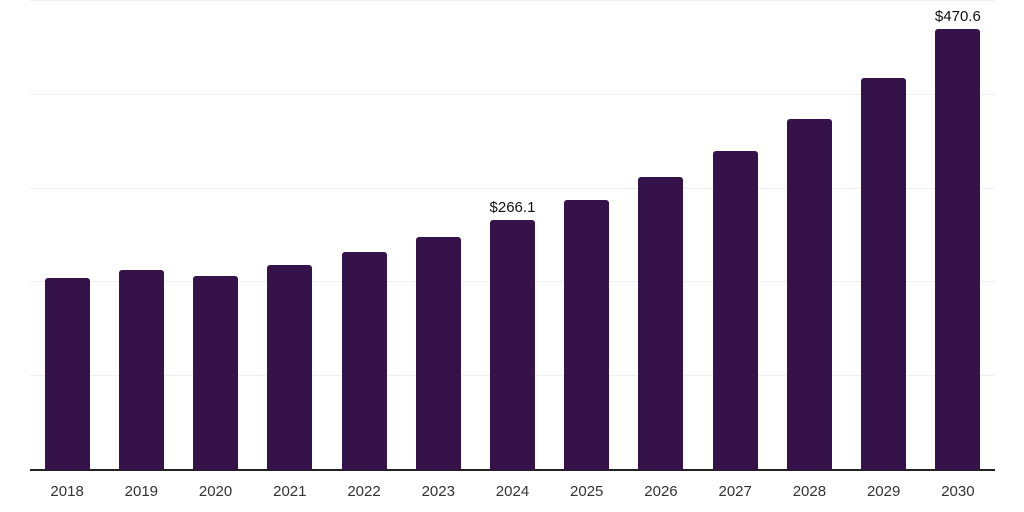  I want to click on x-tick-label-2029: 2029, so click(883, 491).